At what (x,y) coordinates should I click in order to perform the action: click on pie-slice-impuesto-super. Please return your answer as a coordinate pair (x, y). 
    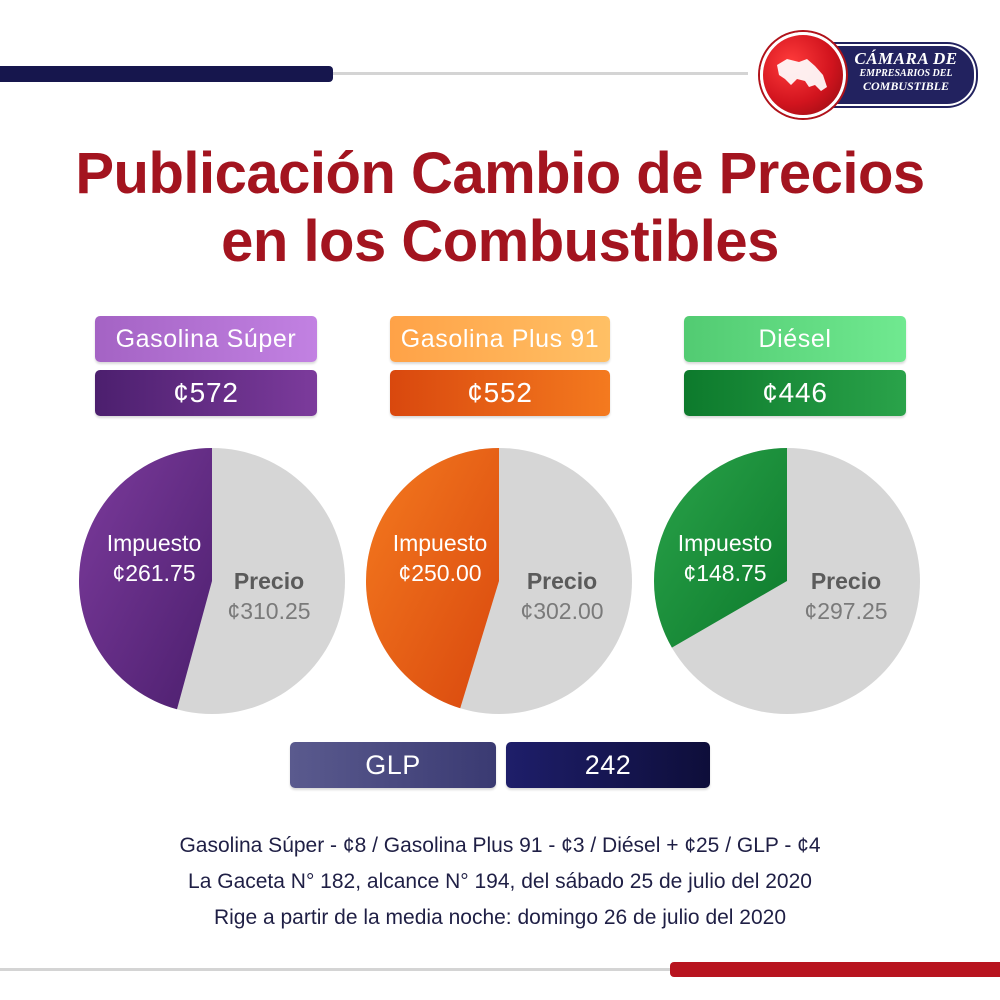
    Looking at the image, I should click on (145, 579).